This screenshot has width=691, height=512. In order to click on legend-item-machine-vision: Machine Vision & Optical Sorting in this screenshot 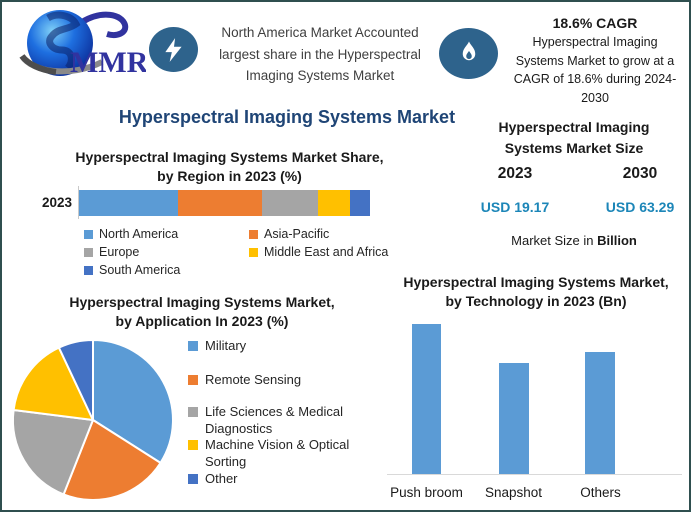, I will do `click(277, 453)`.